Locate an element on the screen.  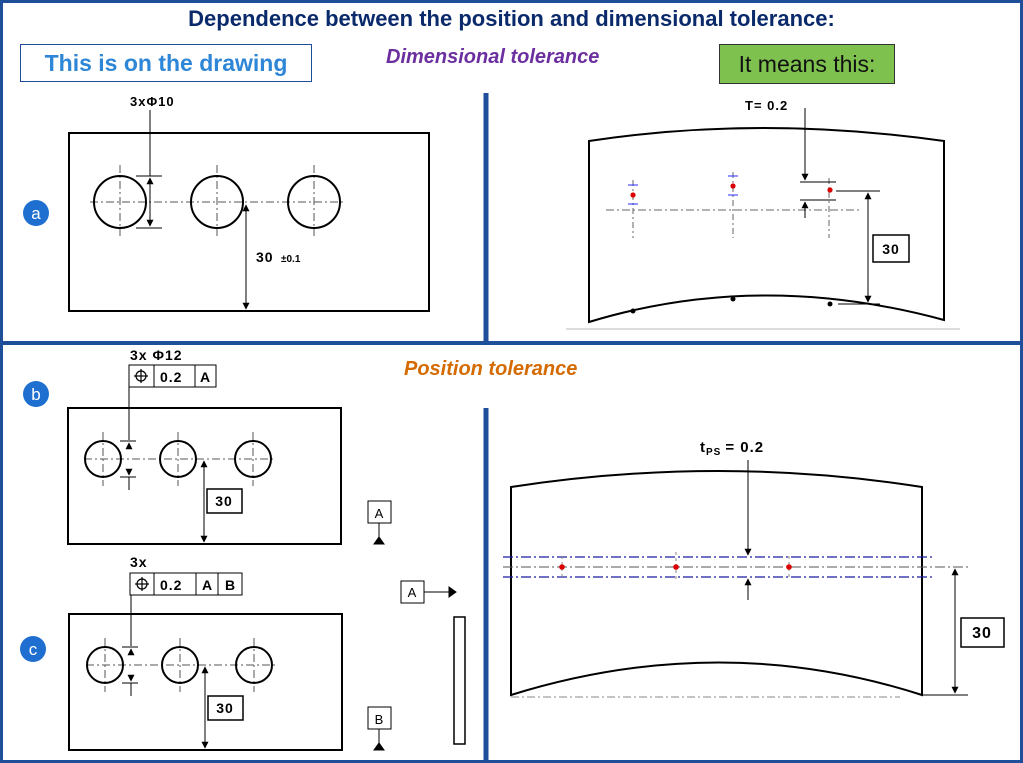
badge-a-icon is located at coordinates (36, 213).